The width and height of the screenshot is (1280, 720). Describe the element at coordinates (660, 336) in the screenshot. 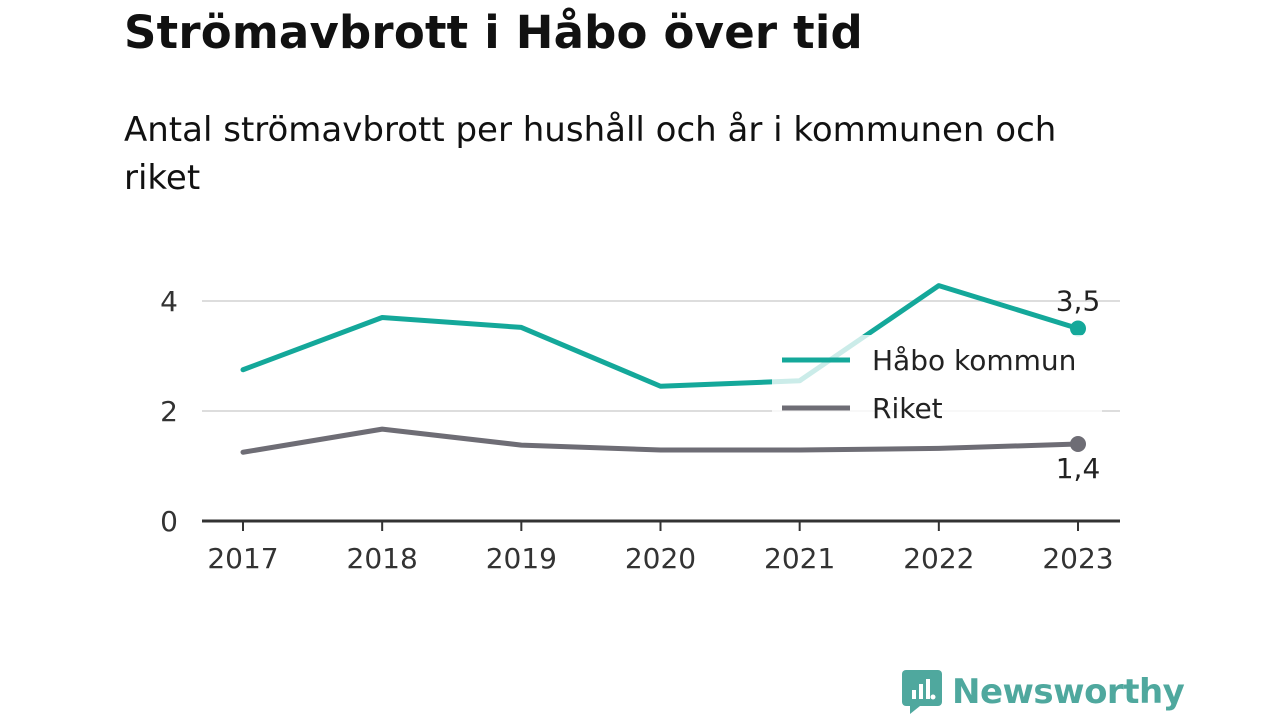

I see `series-line-habo-kommun` at that location.